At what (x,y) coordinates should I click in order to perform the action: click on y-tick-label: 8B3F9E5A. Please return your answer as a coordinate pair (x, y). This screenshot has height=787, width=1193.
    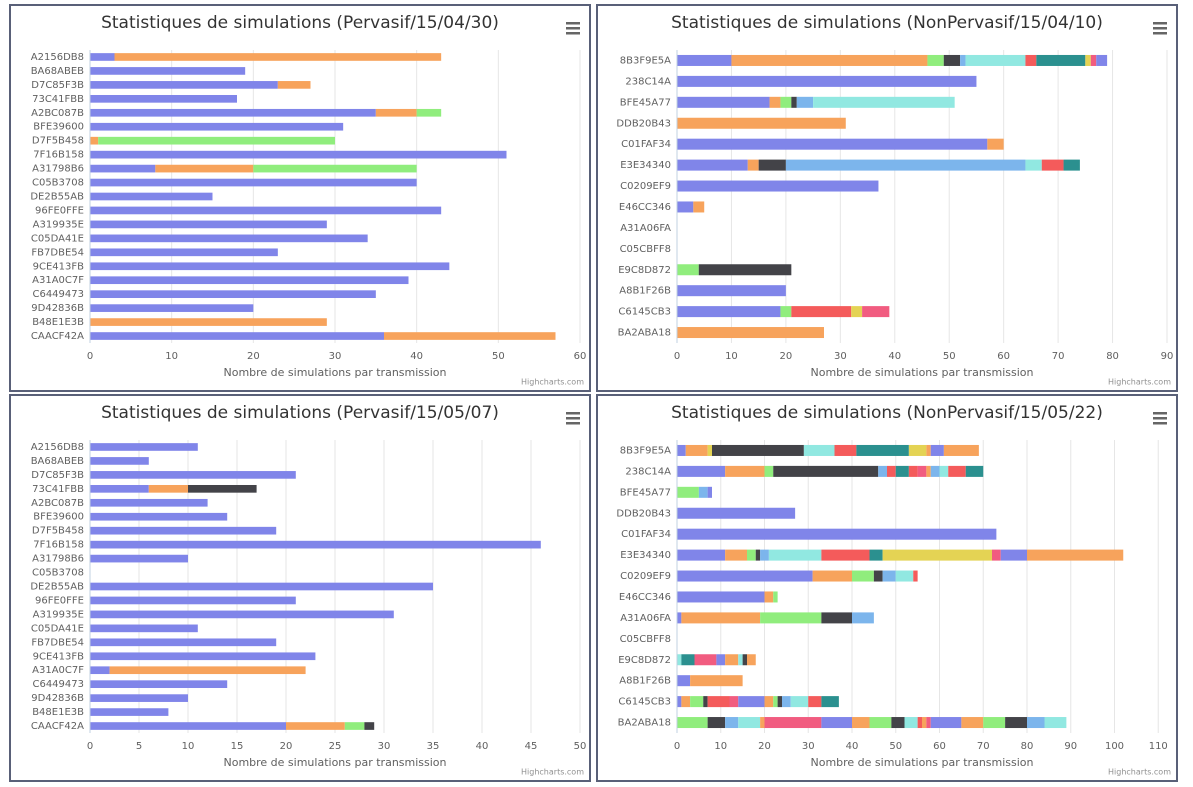
    Looking at the image, I should click on (645, 450).